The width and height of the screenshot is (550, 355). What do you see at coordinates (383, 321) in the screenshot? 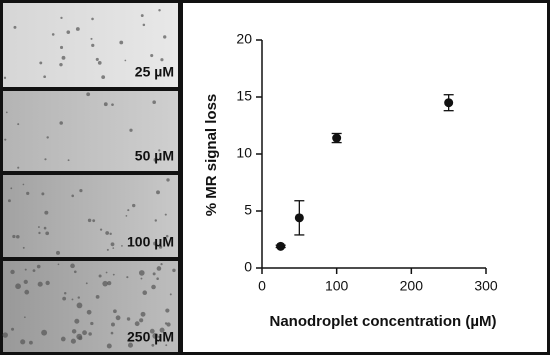
I see `x-axis-label: Nanodroplet concentration (µM)` at bounding box center [383, 321].